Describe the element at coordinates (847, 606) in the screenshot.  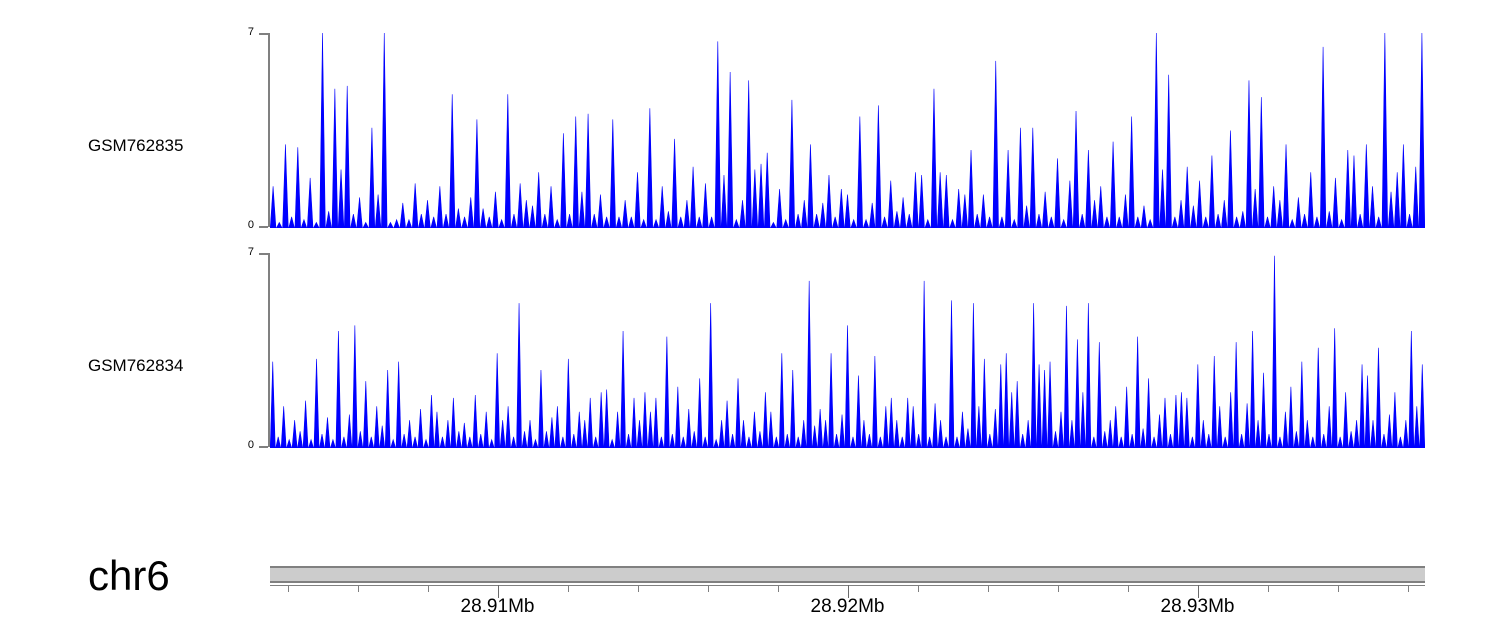
I see `coordinate-tick-label-1: 28.92Mb` at that location.